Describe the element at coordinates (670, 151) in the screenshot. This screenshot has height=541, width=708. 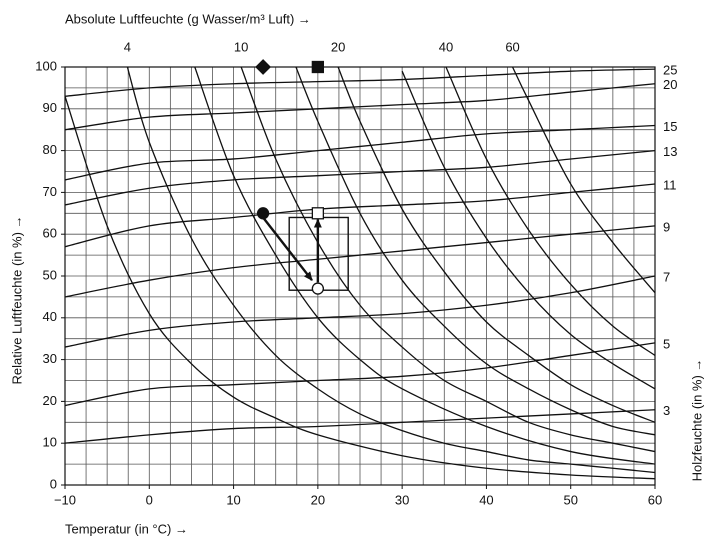
I see `right-curve-label: 13` at that location.